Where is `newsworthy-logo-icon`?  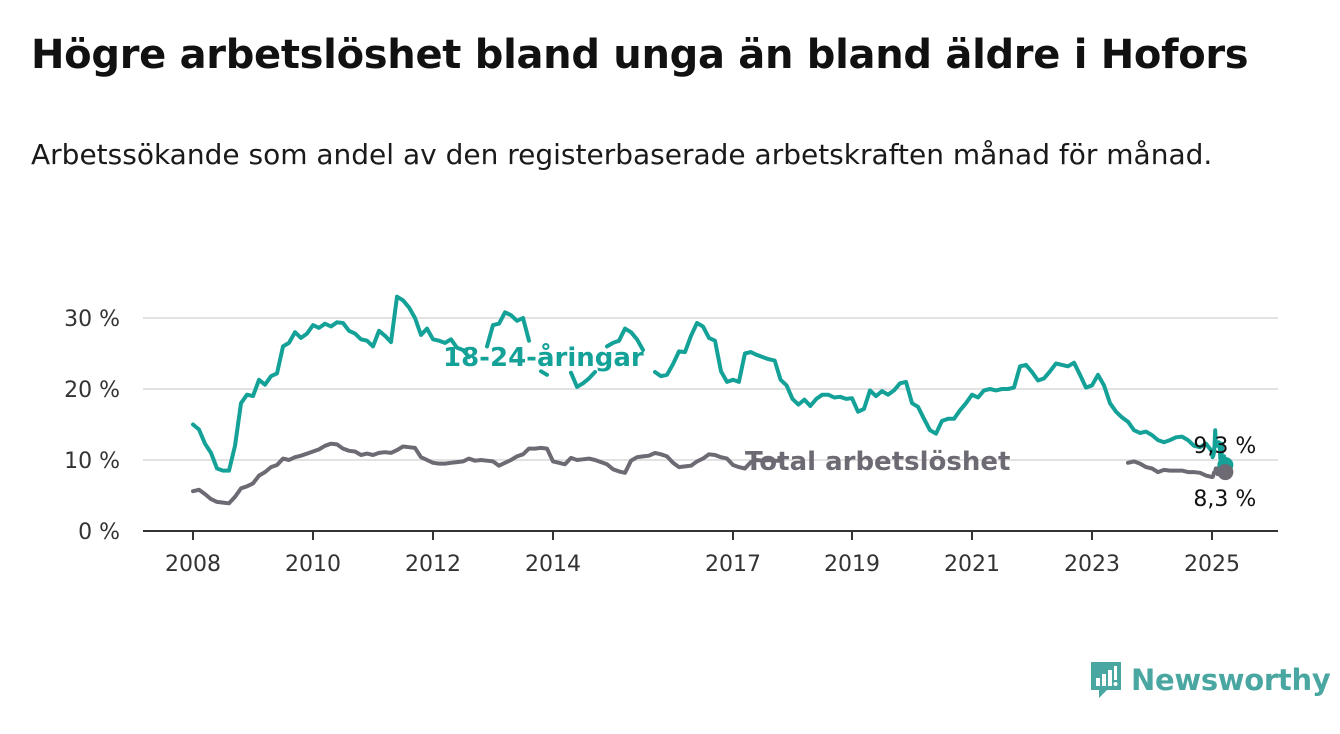
newsworthy-logo-icon is located at coordinates (1106, 680).